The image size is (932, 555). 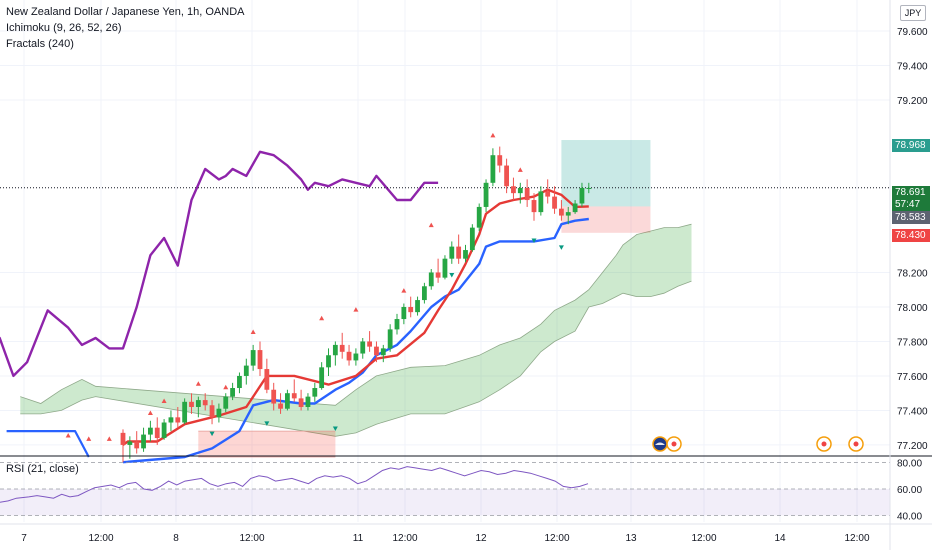 I want to click on kijun-price-label: 78.583, so click(x=911, y=217).